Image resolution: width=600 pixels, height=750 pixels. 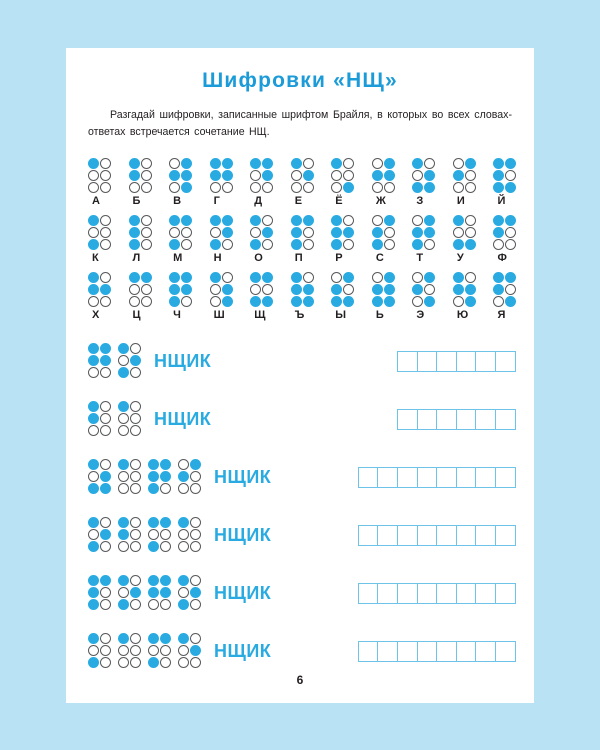 What do you see at coordinates (260, 314) in the screenshot?
I see `alphabet-letter-label: Щ` at bounding box center [260, 314].